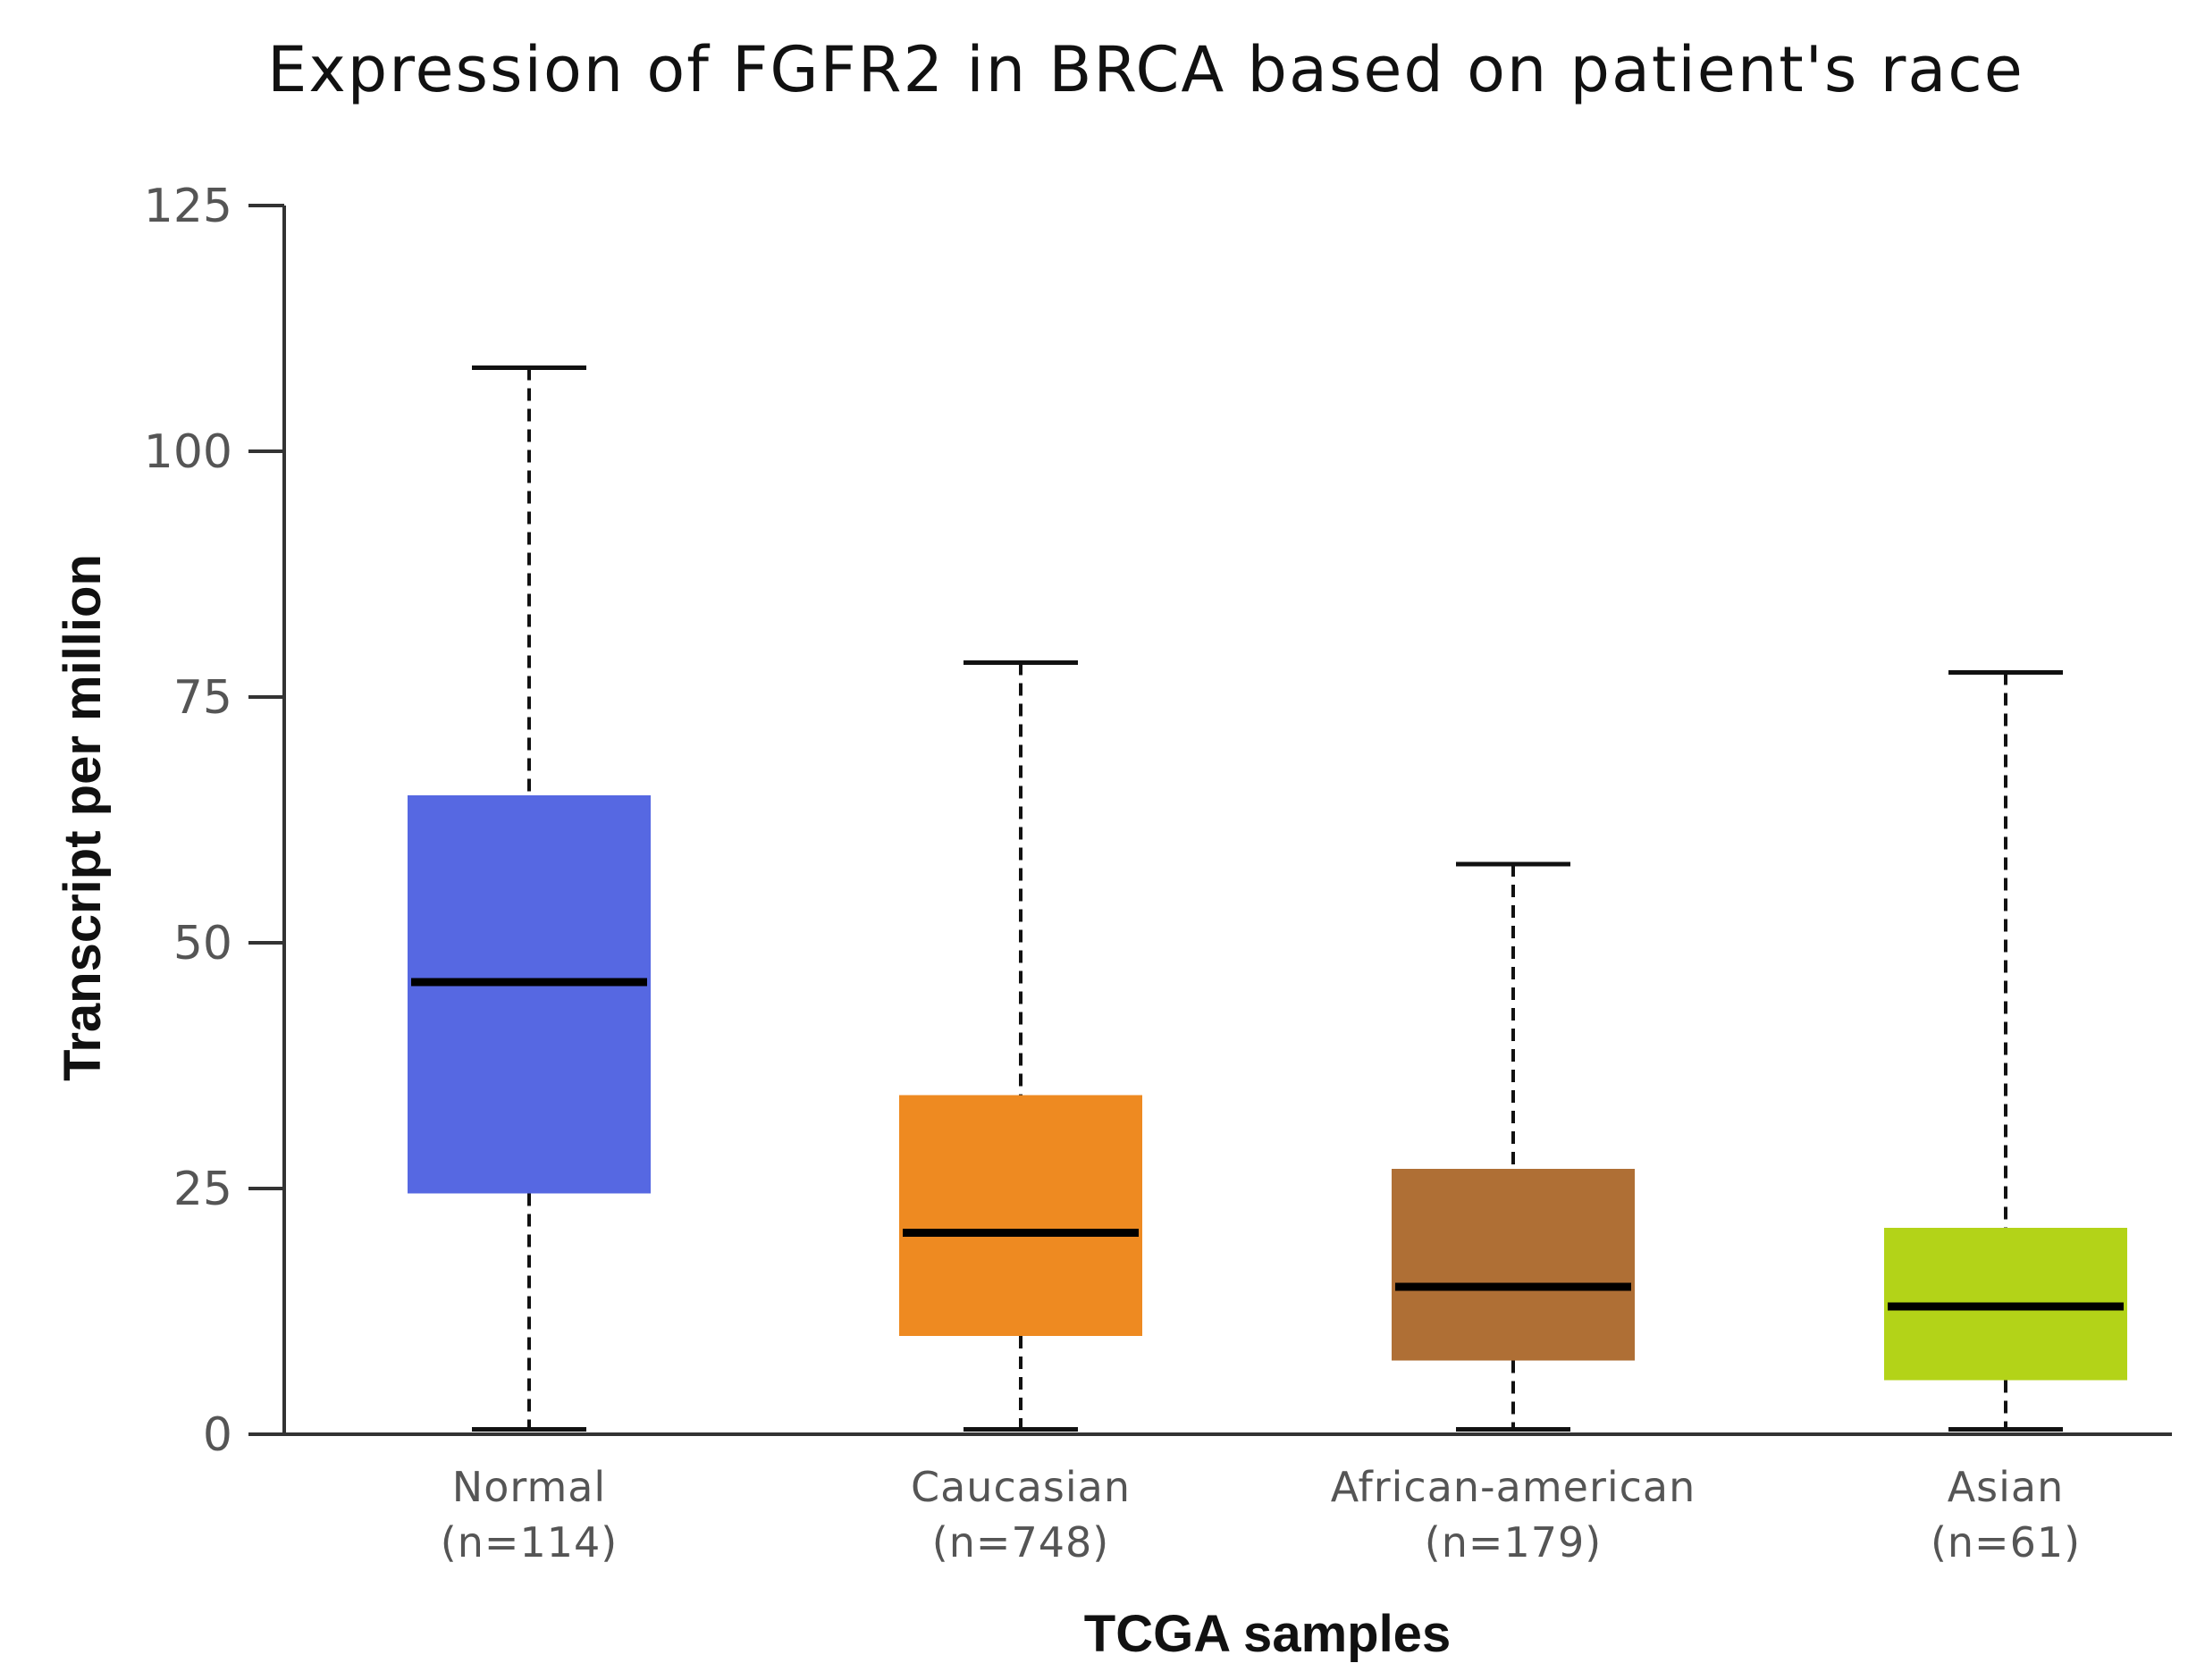 This screenshot has height=1680, width=2188. I want to click on x-tick-label: African-american, so click(1513, 1487).